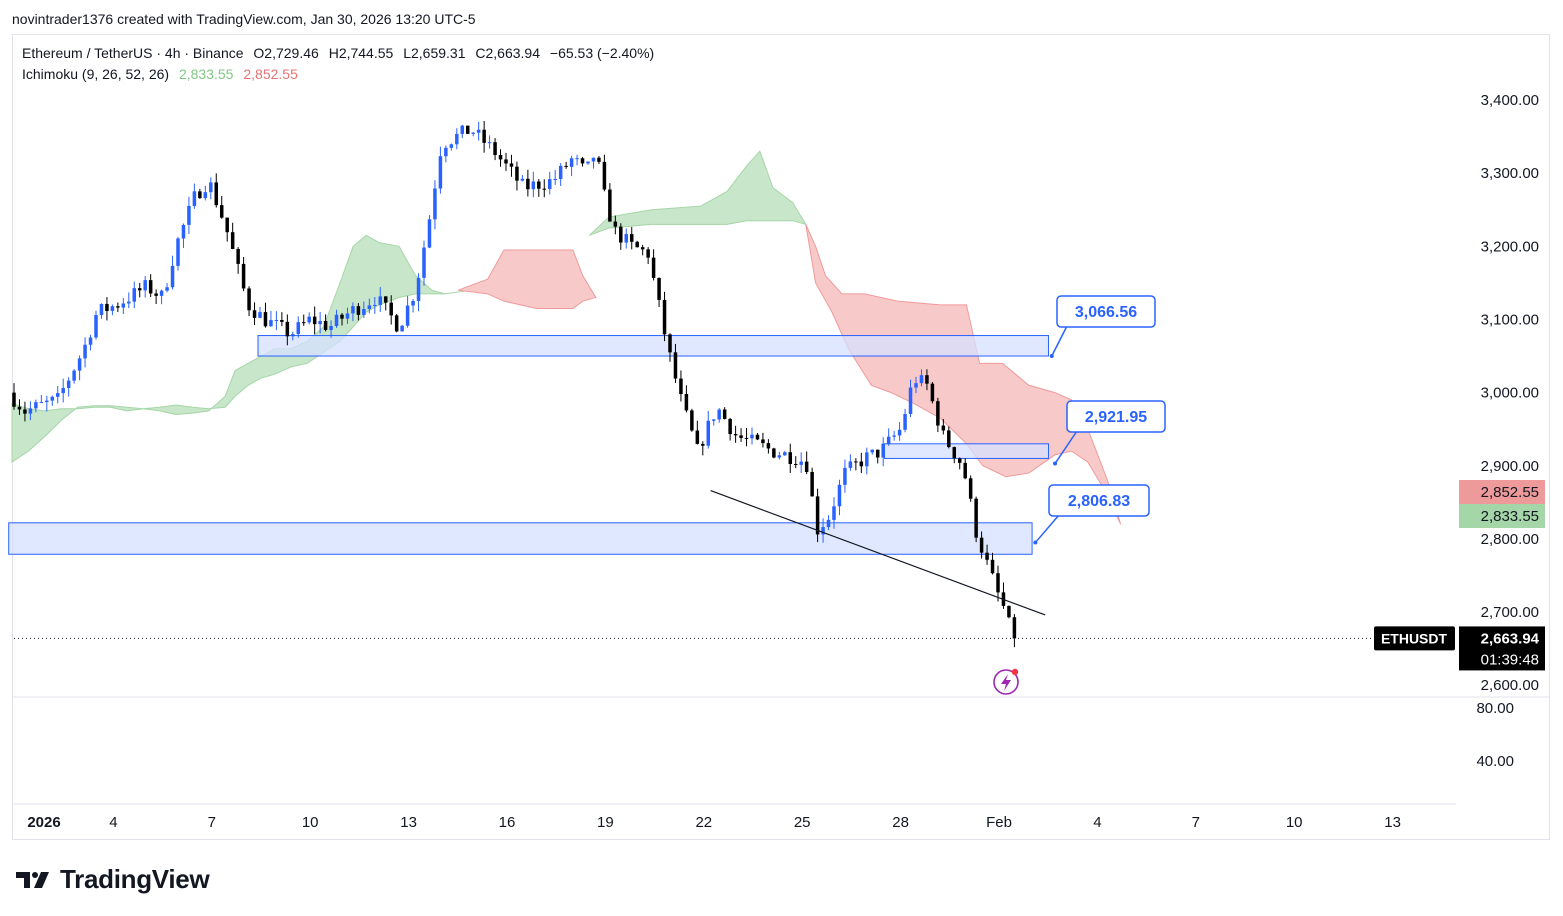  Describe the element at coordinates (43, 822) in the screenshot. I see `x-tick-label: 2026` at that location.